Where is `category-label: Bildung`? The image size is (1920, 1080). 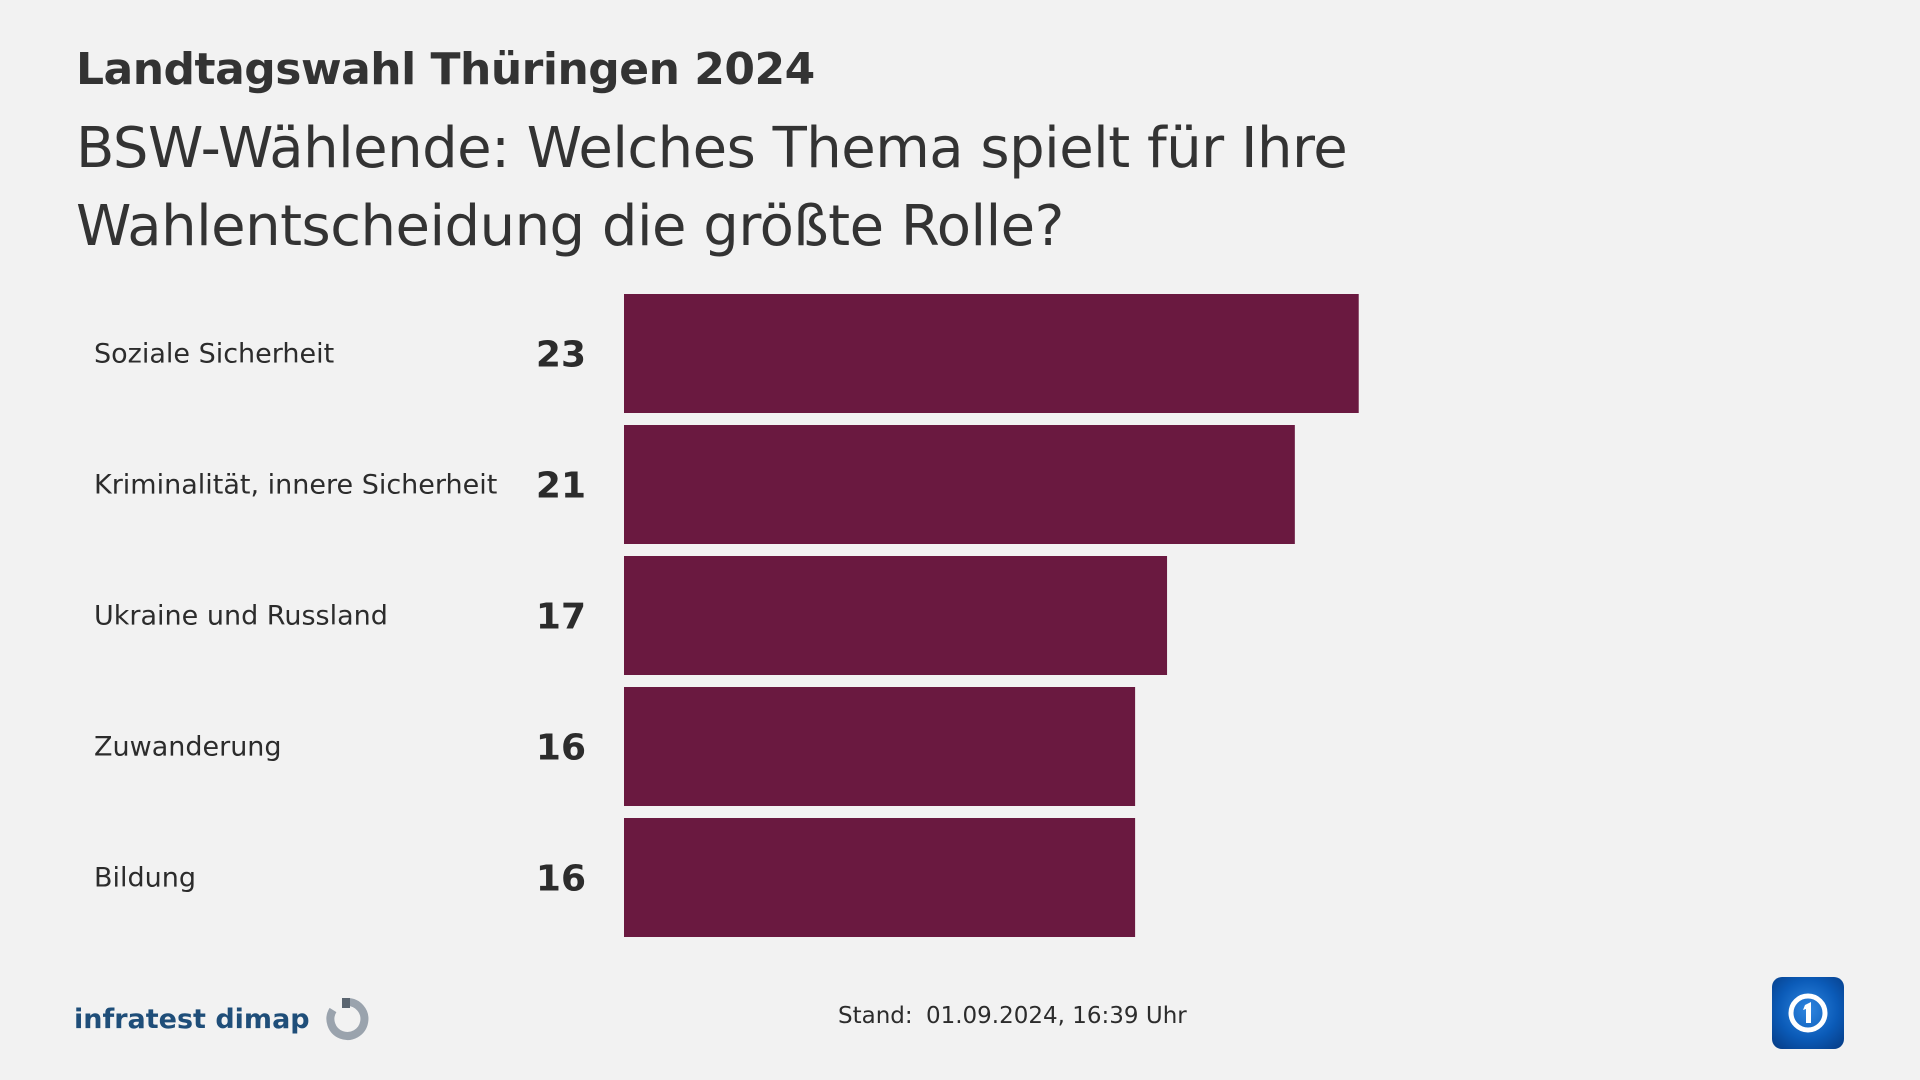 category-label: Bildung is located at coordinates (145, 878).